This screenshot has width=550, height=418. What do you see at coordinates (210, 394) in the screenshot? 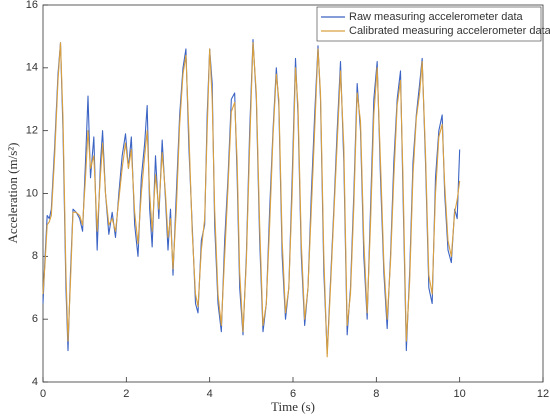
I see `x-tick-label: 4` at bounding box center [210, 394].